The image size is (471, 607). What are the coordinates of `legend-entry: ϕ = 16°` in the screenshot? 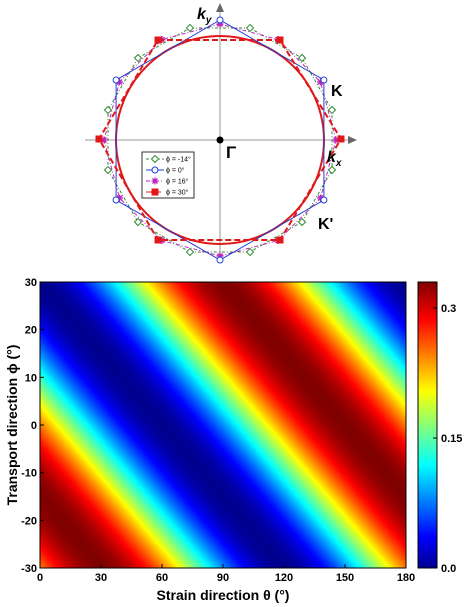 It's located at (167, 181).